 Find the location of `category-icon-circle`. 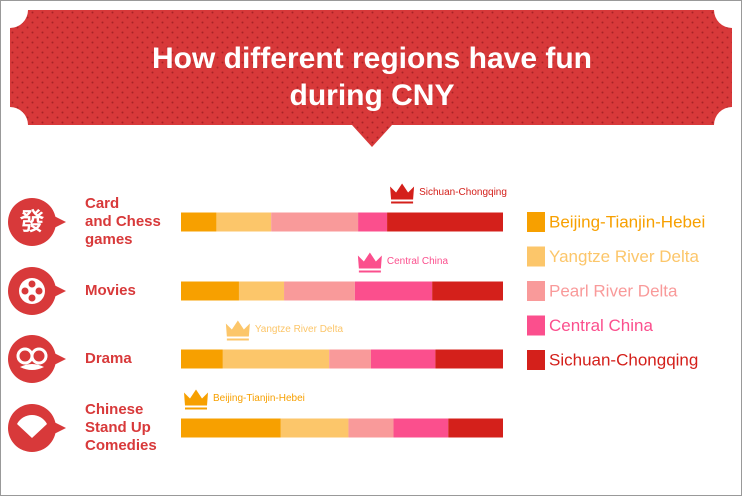

category-icon-circle is located at coordinates (32, 222).